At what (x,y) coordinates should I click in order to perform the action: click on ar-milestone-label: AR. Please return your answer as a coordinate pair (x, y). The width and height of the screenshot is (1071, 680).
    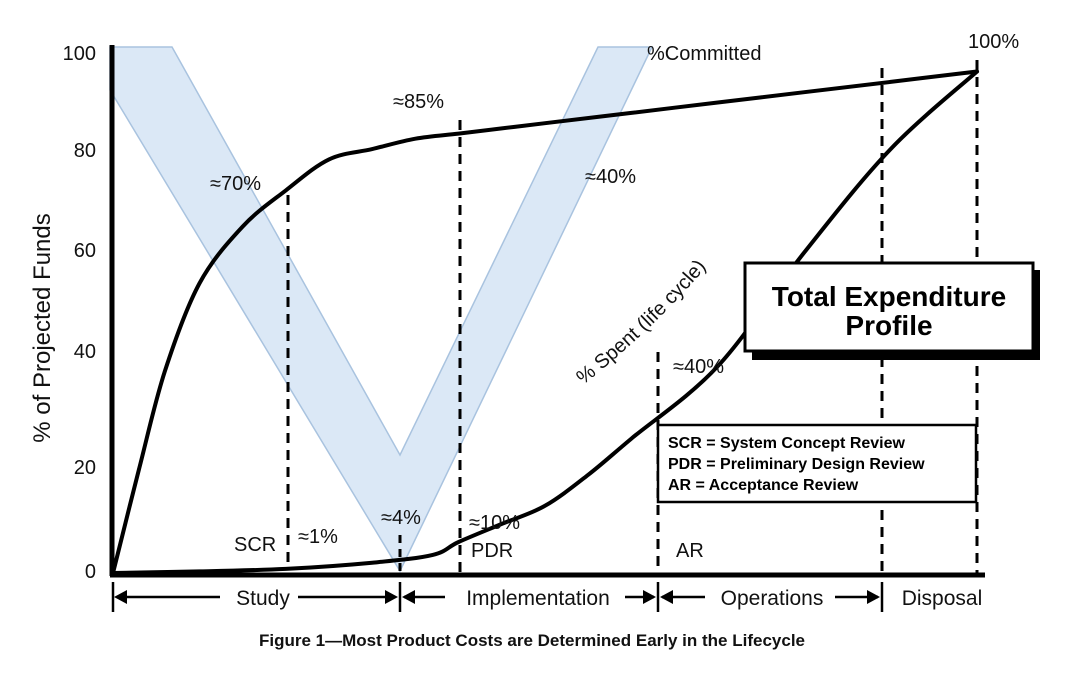
    Looking at the image, I should click on (690, 551).